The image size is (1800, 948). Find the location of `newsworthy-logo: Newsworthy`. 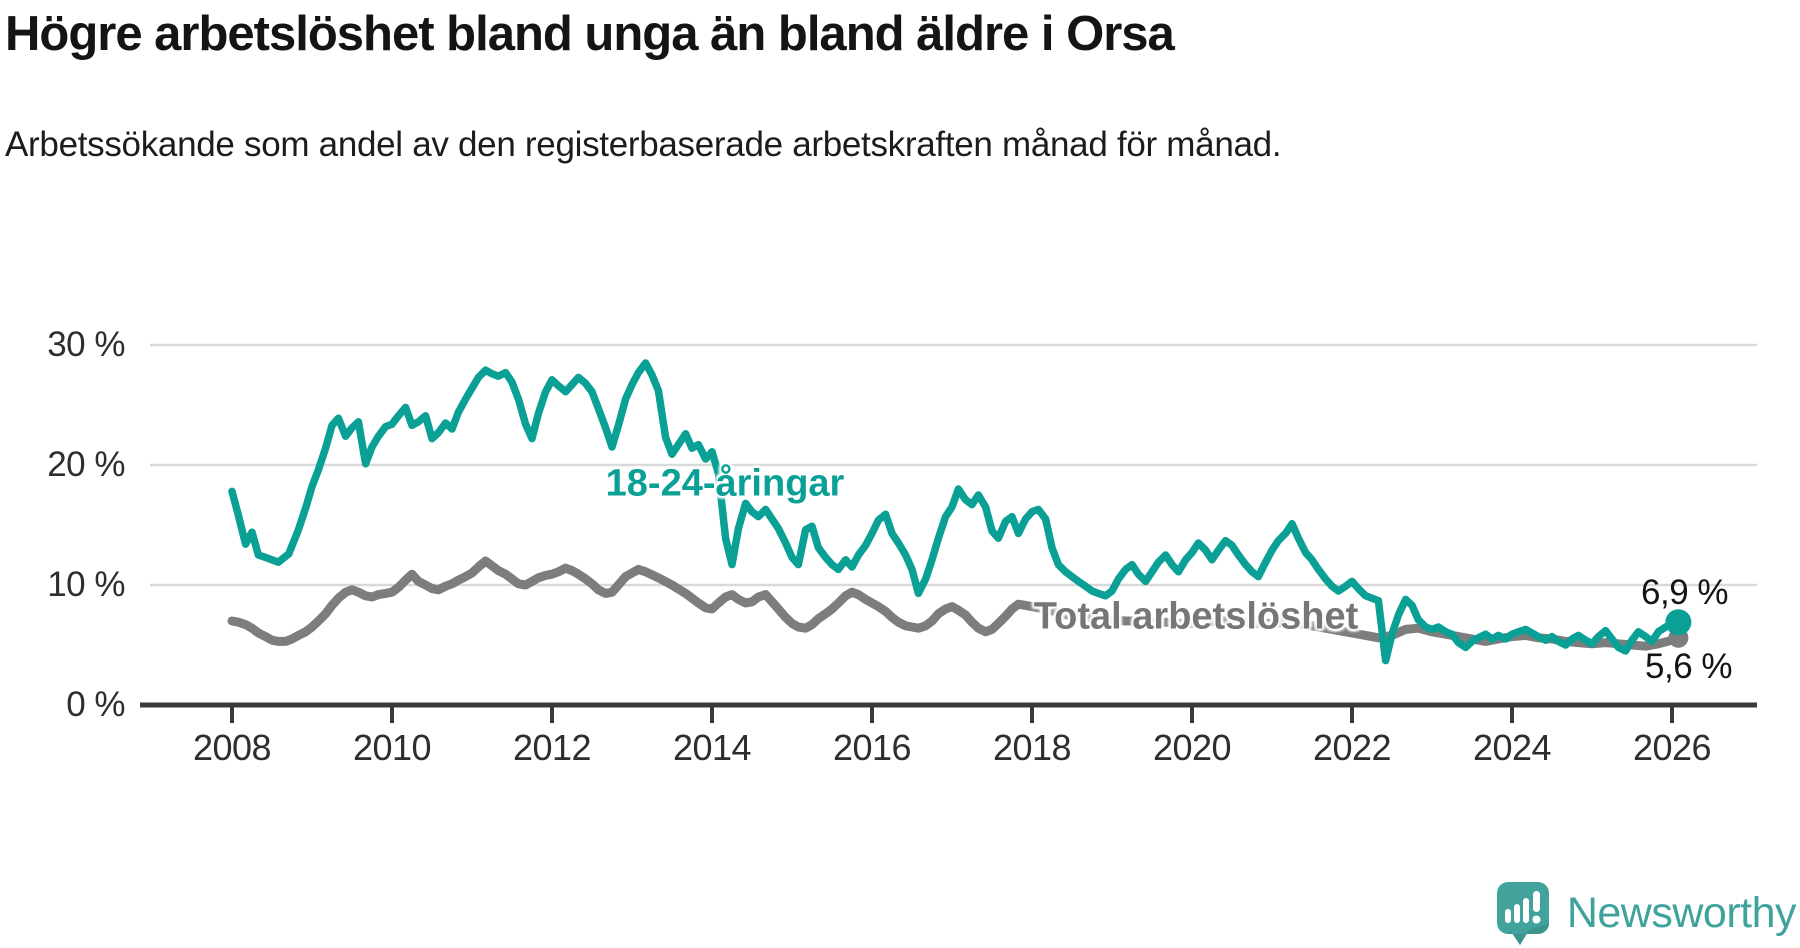

newsworthy-logo: Newsworthy is located at coordinates (1646, 913).